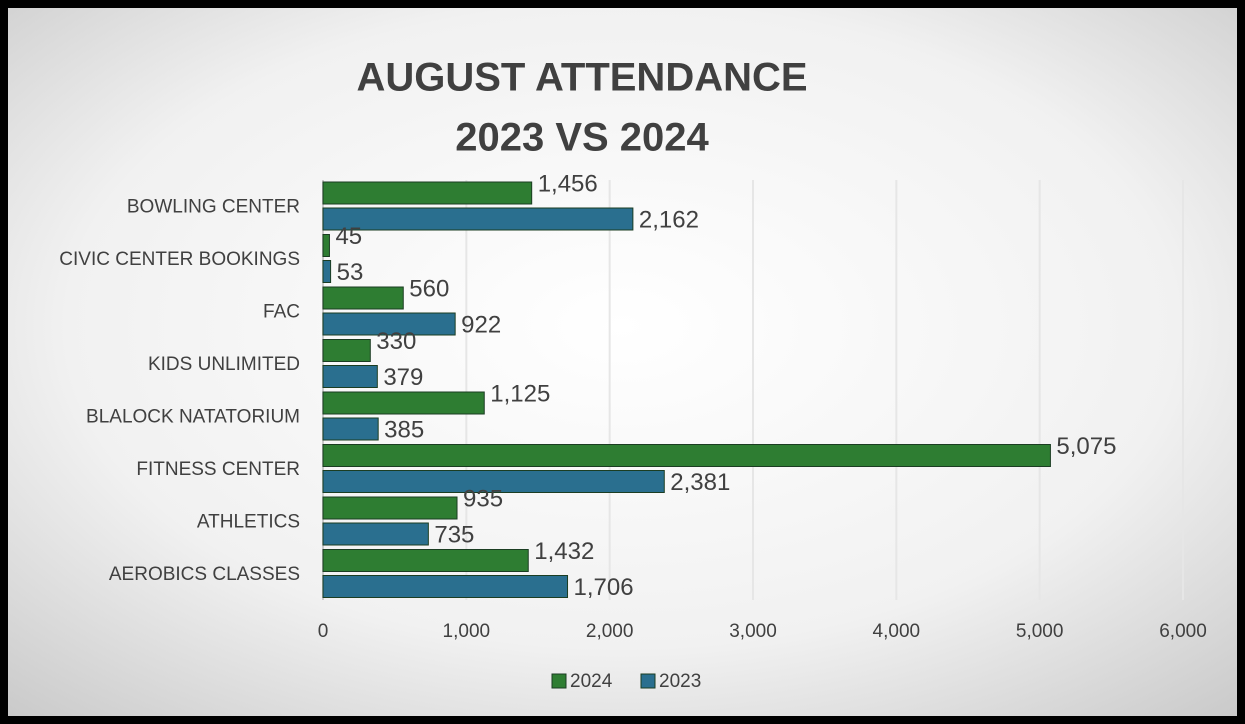  Describe the element at coordinates (1183, 631) in the screenshot. I see `x-tick-label: 6,000` at that location.